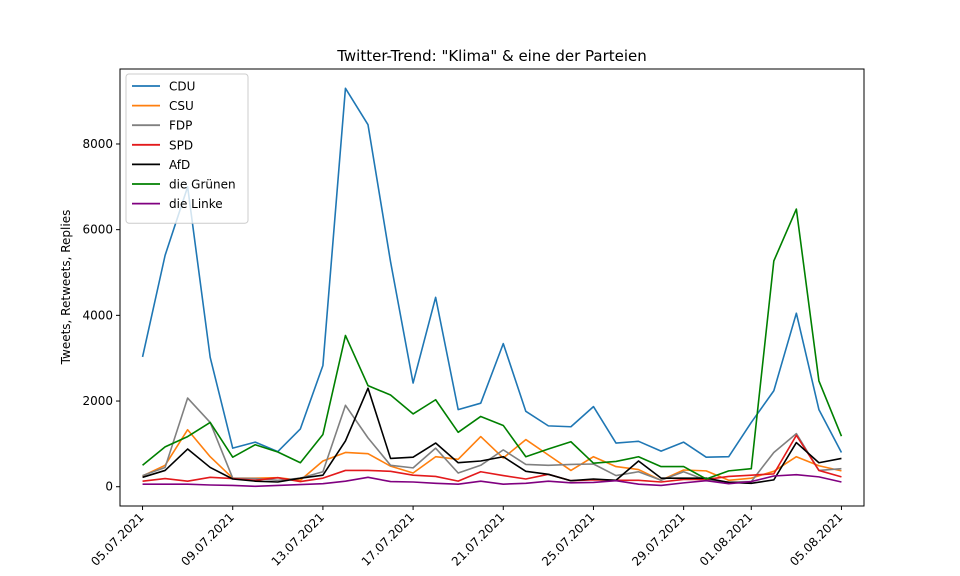 Image resolution: width=960 pixels, height=576 pixels. What do you see at coordinates (388, 539) in the screenshot?
I see `x-tick-label: 17.07.2021` at bounding box center [388, 539].